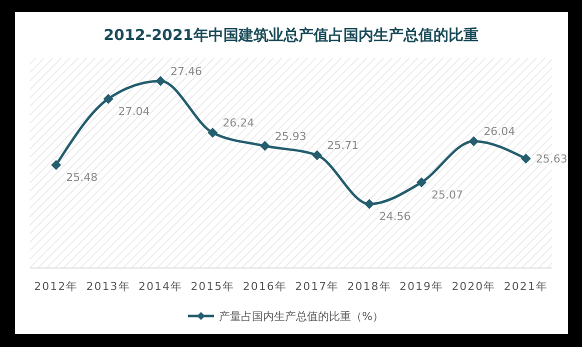 The image size is (582, 347). Describe the element at coordinates (186, 71) in the screenshot. I see `data-label: 27.46` at that location.